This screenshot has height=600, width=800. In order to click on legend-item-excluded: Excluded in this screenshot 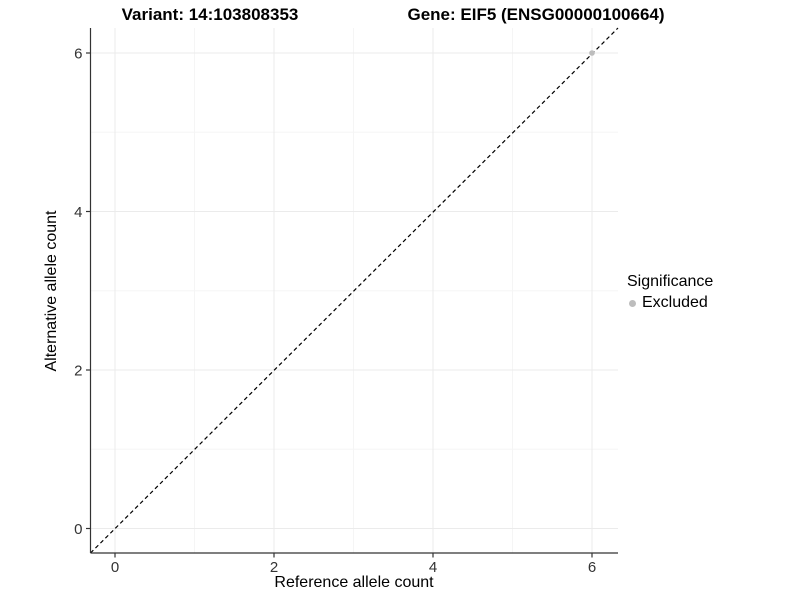, I will do `click(670, 303)`.